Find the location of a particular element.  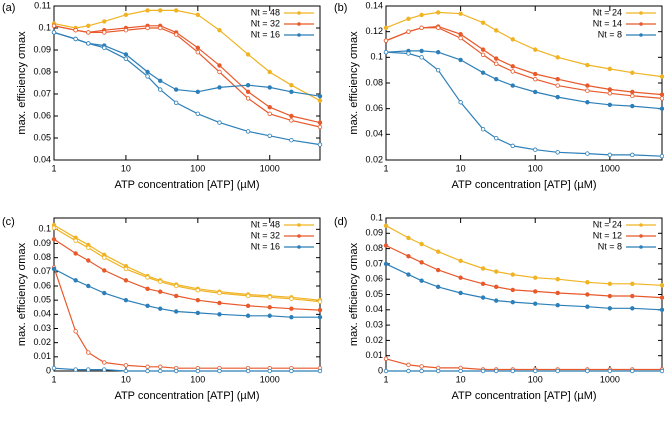

y-tick-label: 0 is located at coordinates (380, 370).